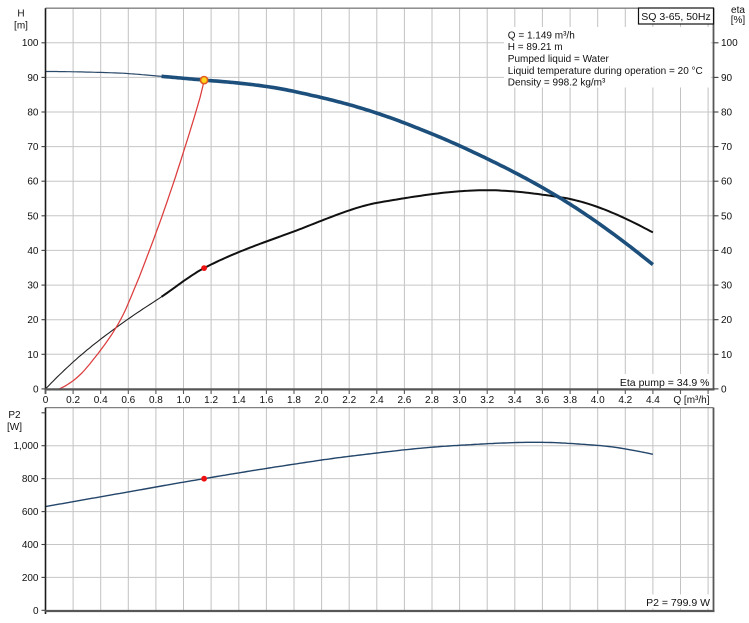 This screenshot has height=623, width=749. I want to click on svg-text: P2 = 799.9 W, so click(678, 603).